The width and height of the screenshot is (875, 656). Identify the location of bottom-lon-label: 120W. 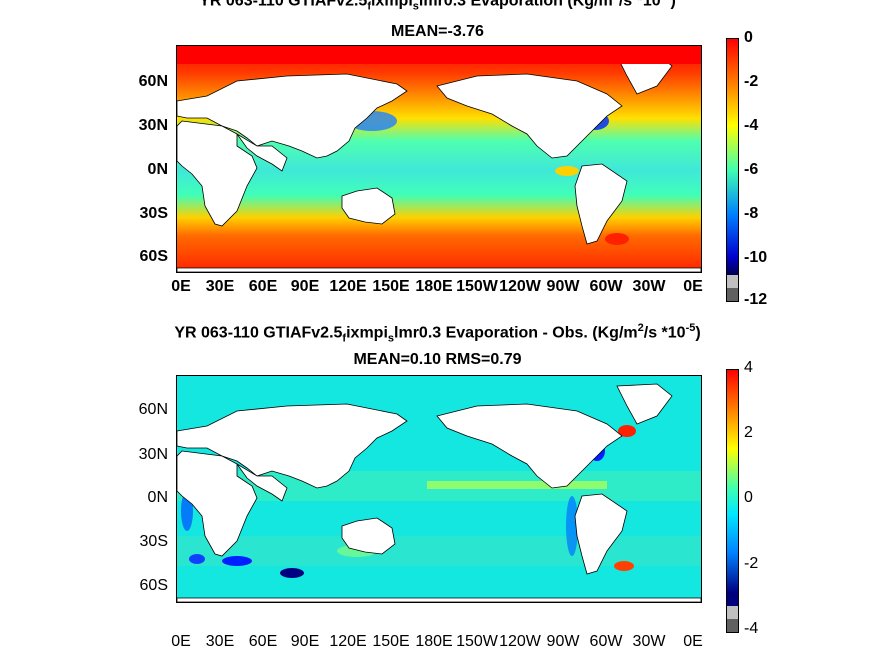
(520, 641).